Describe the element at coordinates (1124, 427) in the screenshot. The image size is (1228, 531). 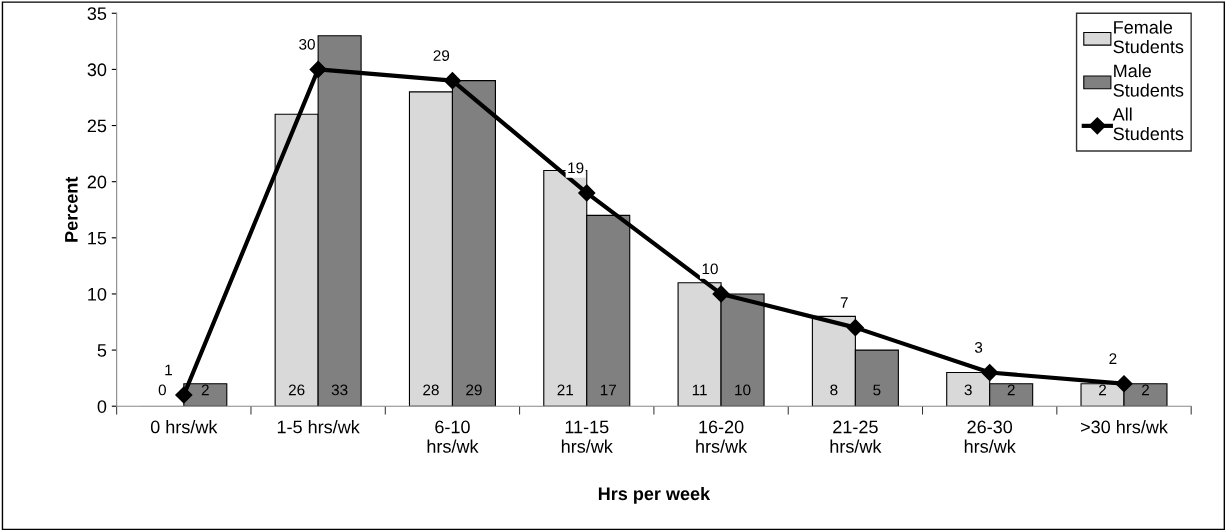
I see `x-tick-label: >30 hrs/wk` at that location.